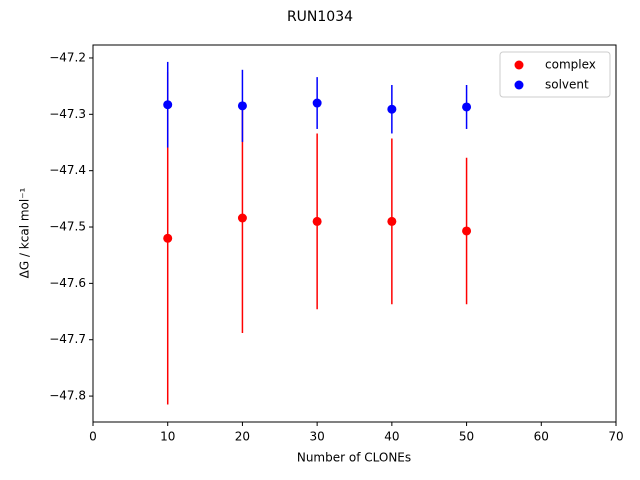 This screenshot has height=480, width=640. I want to click on x-tick-label: 60, so click(541, 437).